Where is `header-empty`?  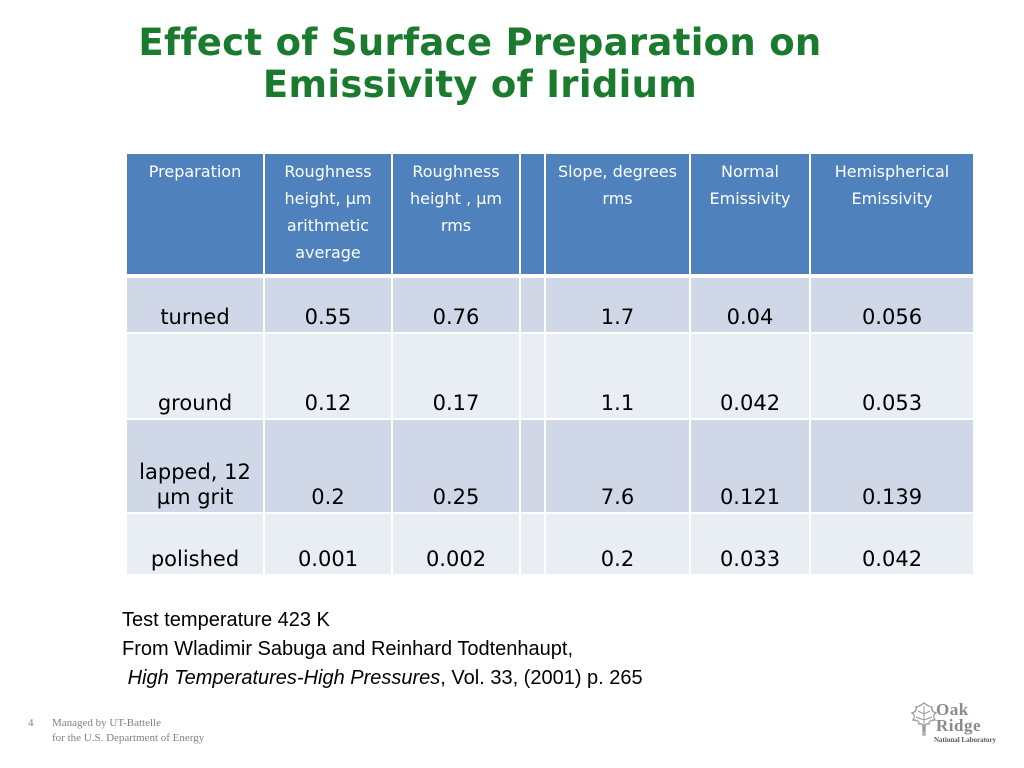
header-empty is located at coordinates (533, 216).